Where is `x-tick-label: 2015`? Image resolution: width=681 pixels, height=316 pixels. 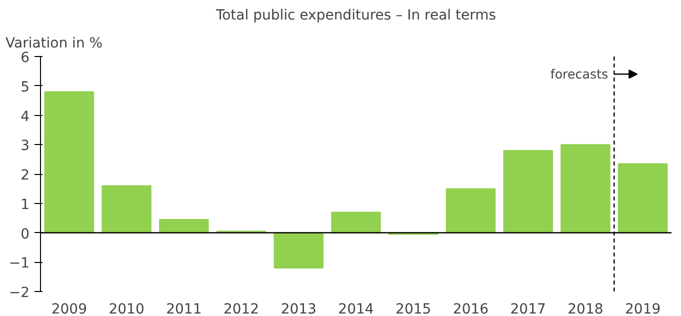
x-tick-label: 2015 is located at coordinates (414, 309).